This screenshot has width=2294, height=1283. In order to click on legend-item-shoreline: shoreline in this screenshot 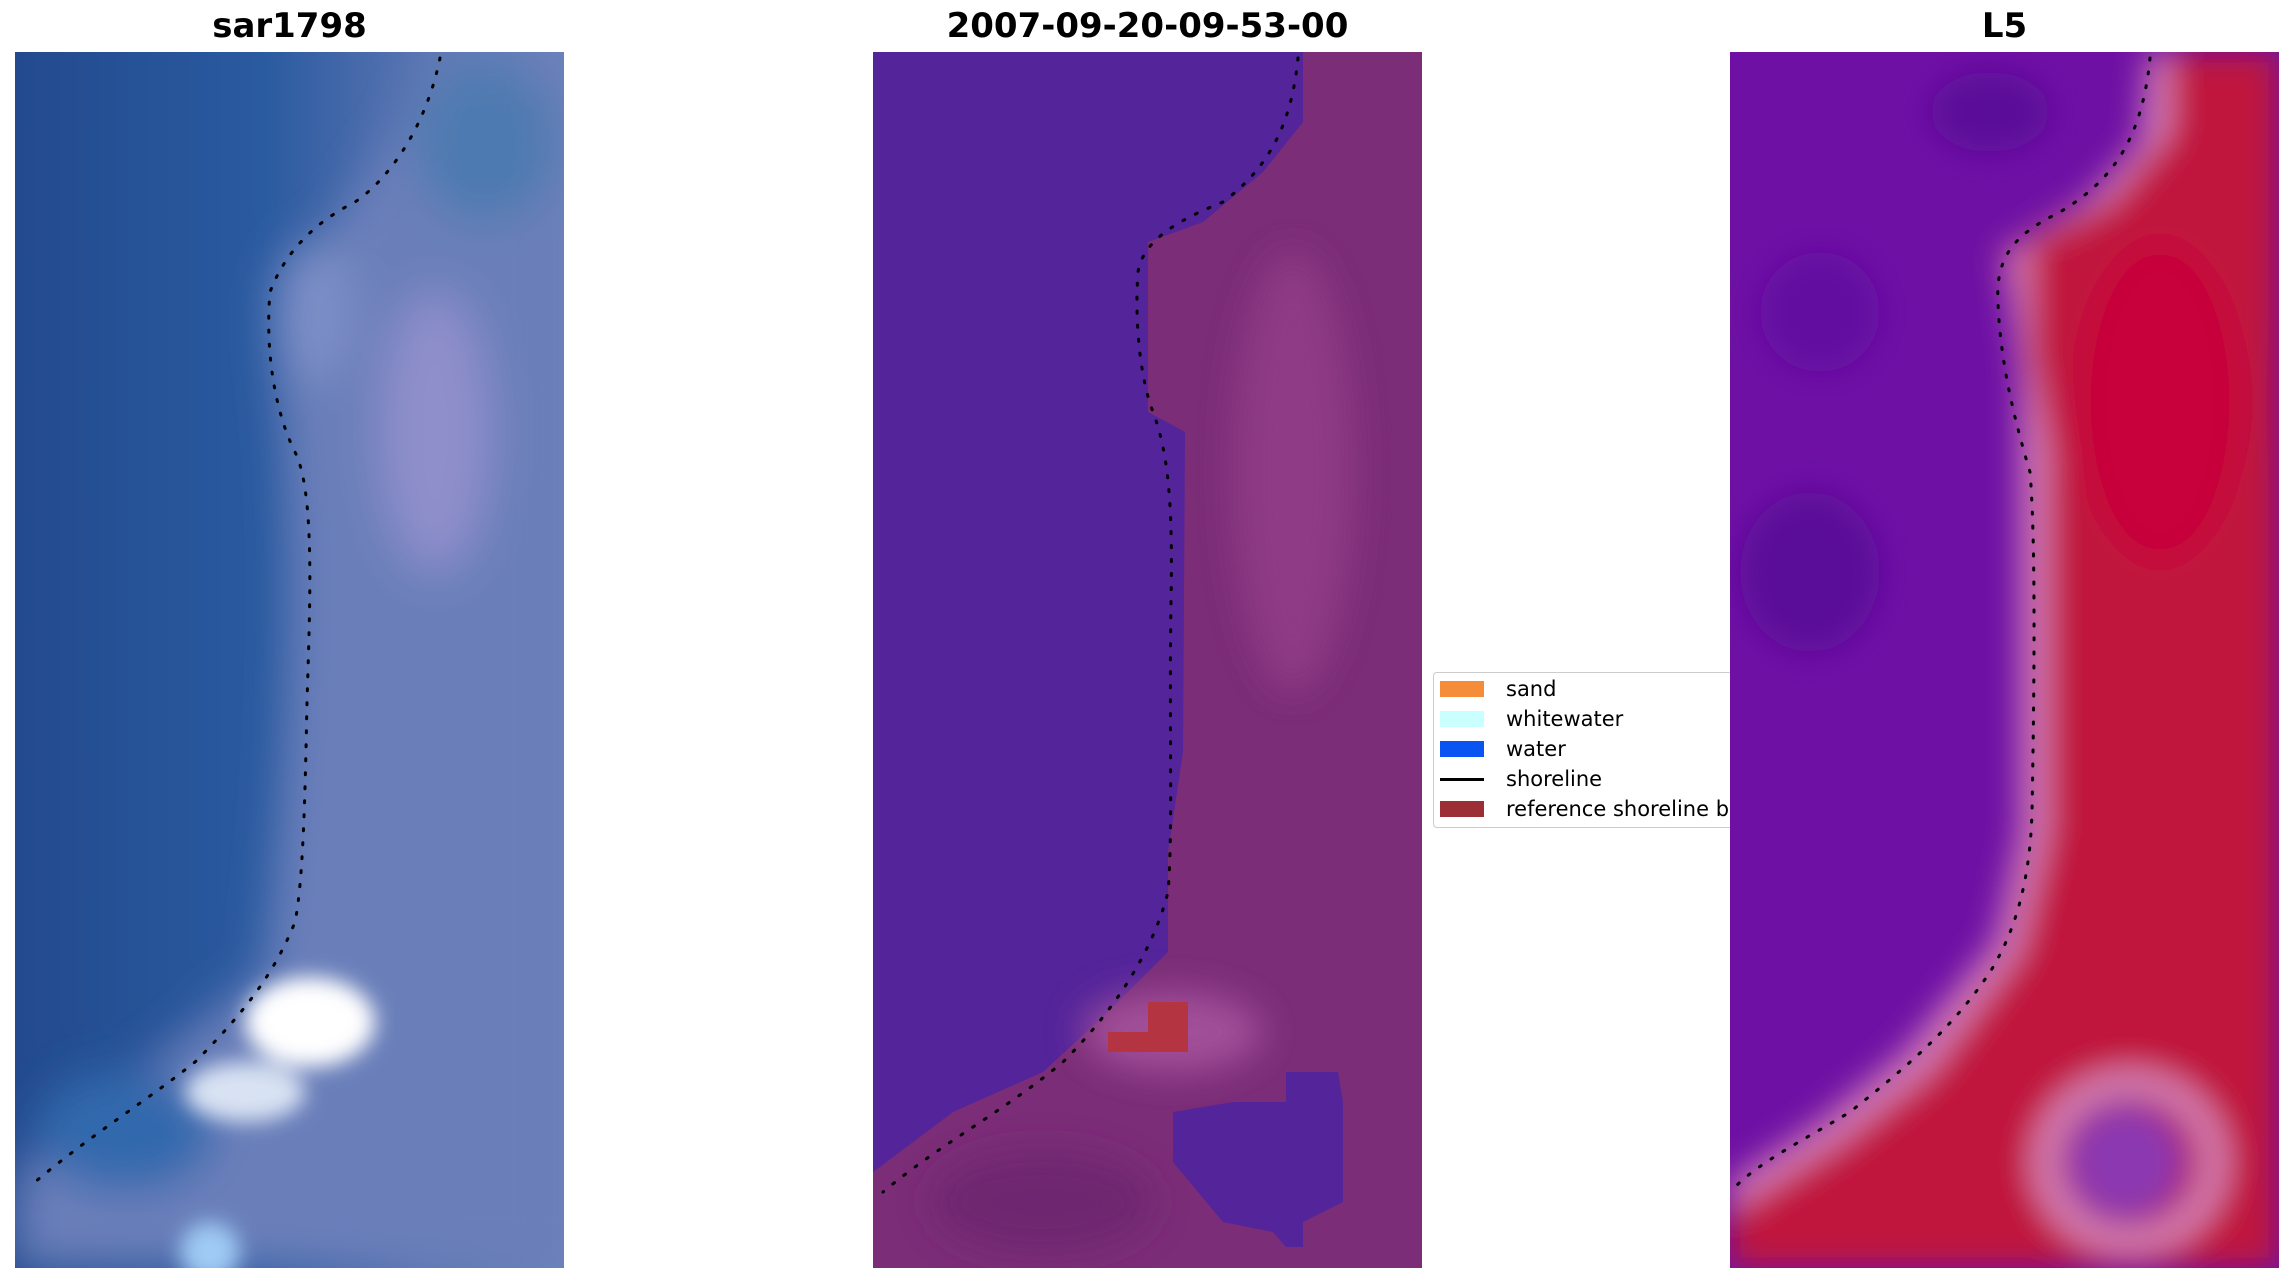, I will do `click(1521, 779)`.